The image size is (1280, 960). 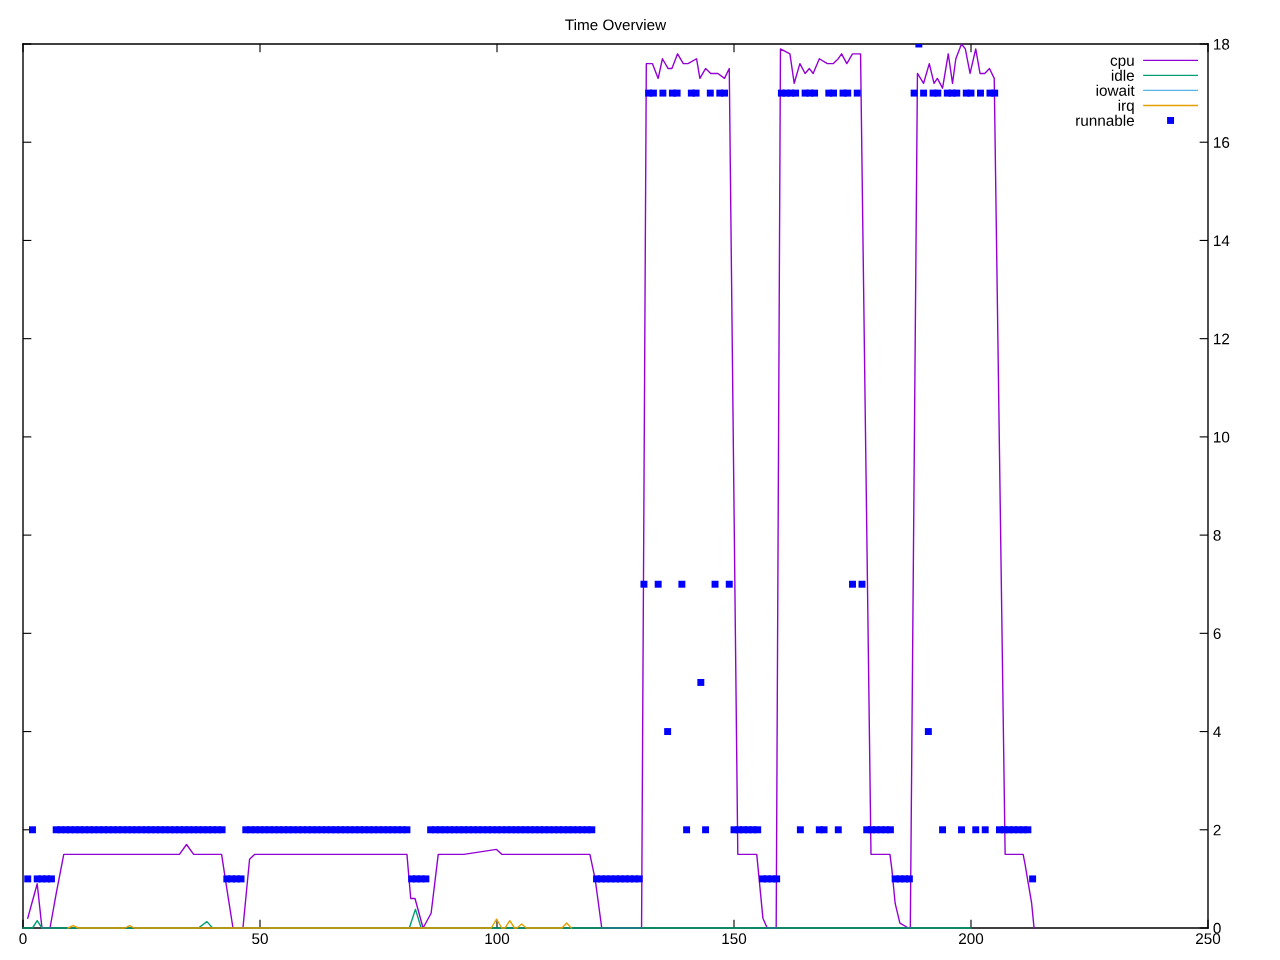 I want to click on x-tick-label: 100, so click(x=497, y=939).